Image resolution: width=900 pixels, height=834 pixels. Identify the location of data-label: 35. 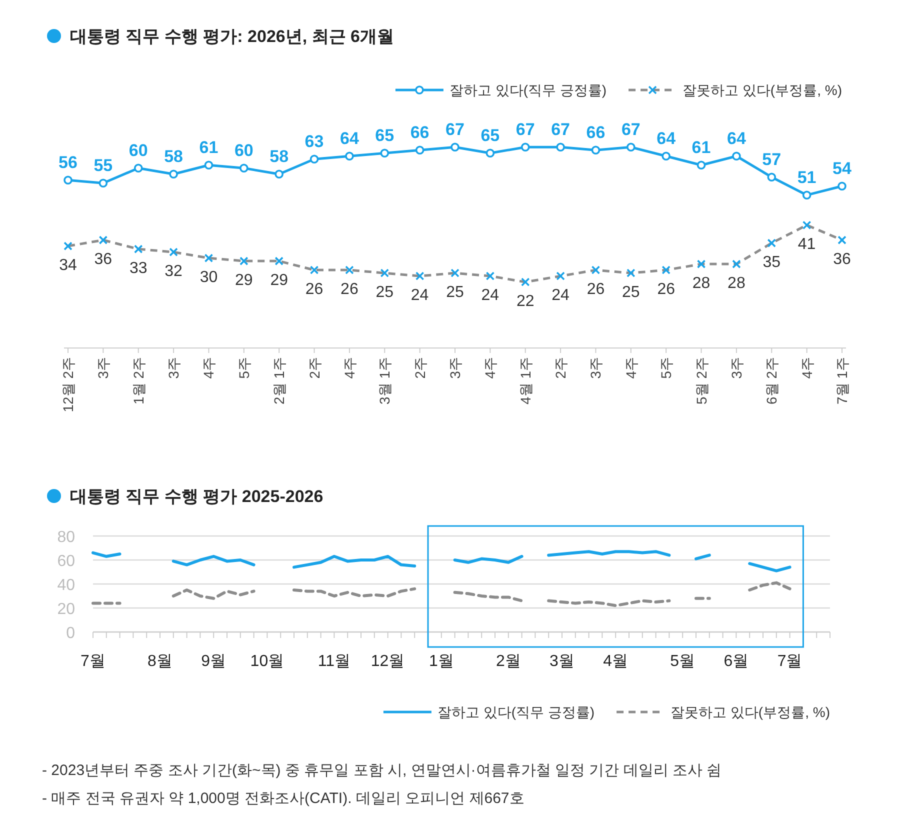
(771, 263).